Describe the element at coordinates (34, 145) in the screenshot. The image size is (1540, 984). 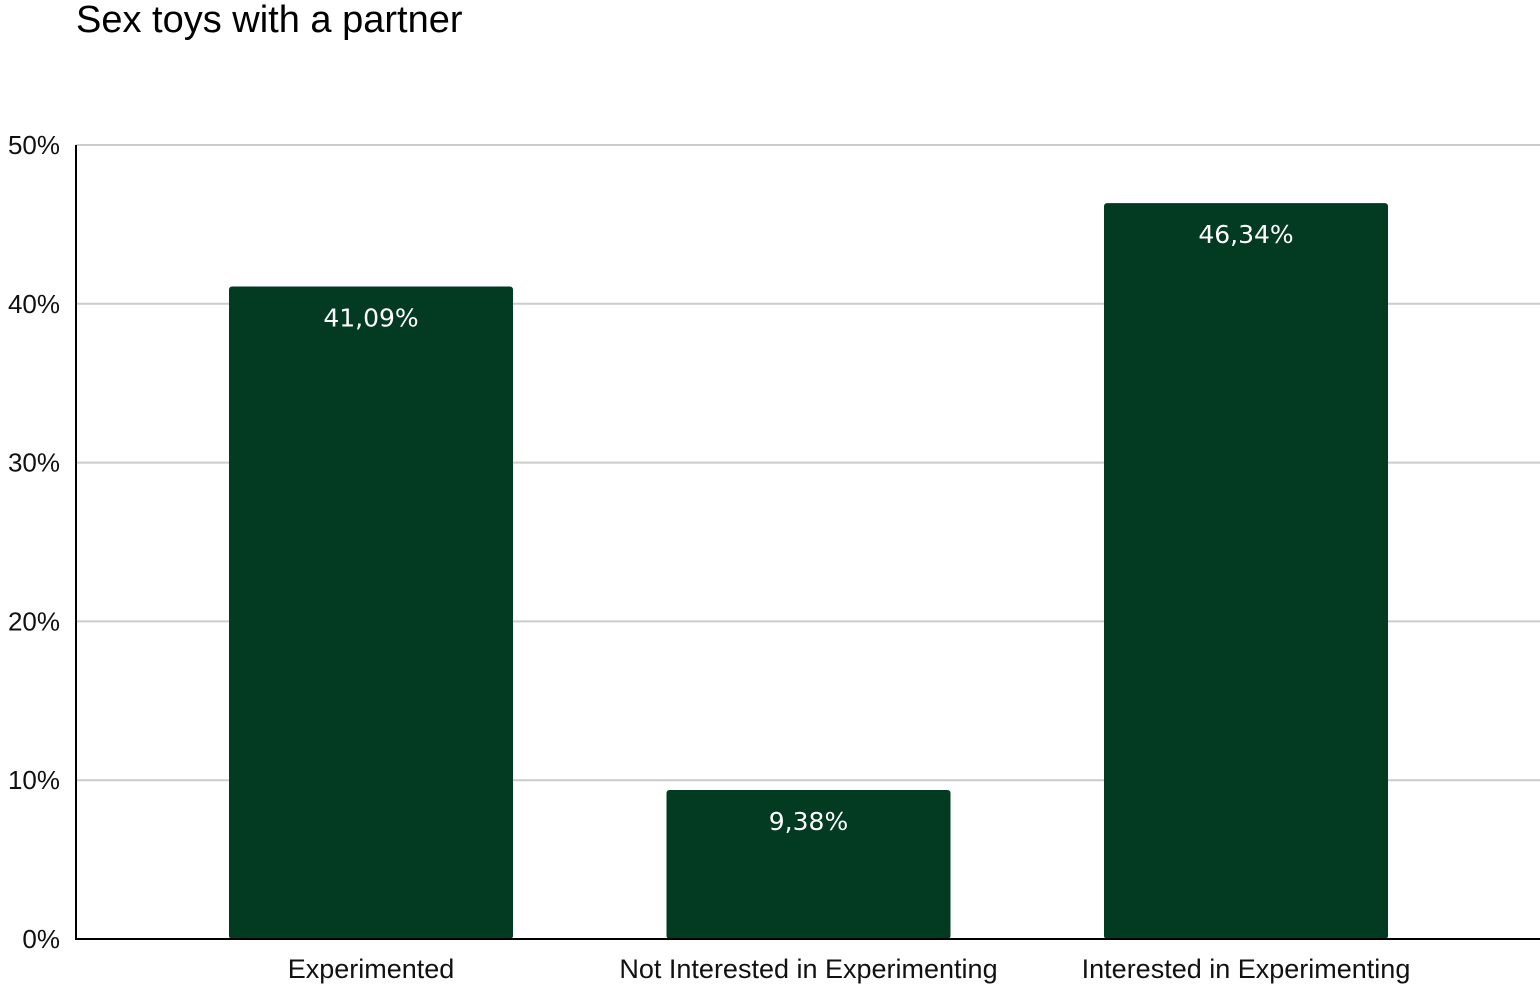
I see `y-tick-label: 50%` at that location.